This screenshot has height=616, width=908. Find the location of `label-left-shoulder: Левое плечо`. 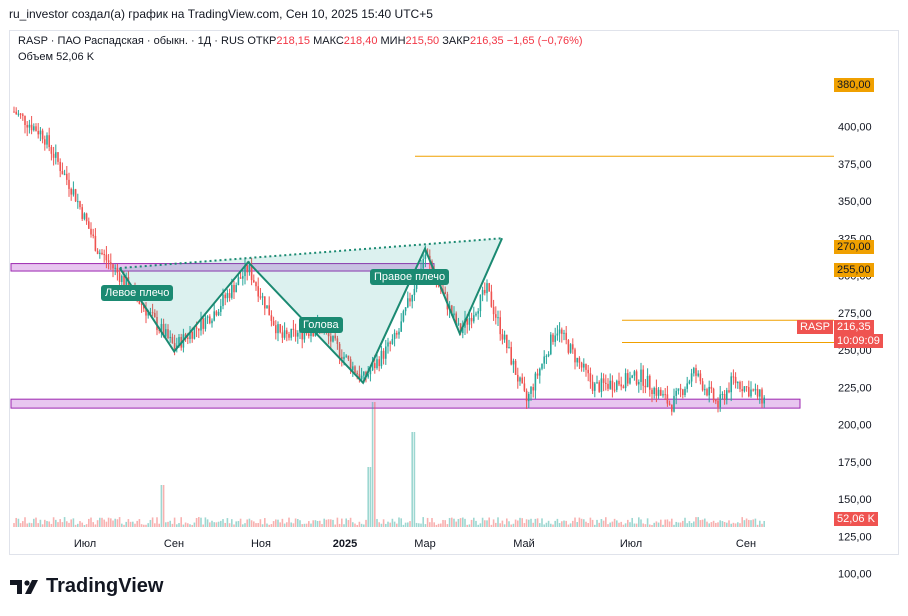

label-left-shoulder: Левое плечо is located at coordinates (137, 293).